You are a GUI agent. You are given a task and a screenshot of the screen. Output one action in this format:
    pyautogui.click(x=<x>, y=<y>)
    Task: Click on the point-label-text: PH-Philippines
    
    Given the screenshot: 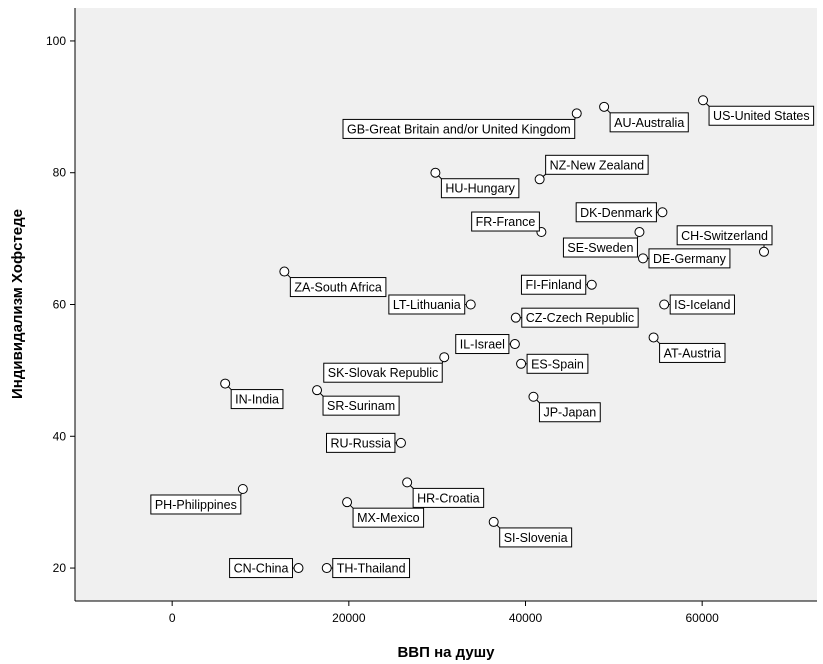 What is the action you would take?
    pyautogui.click(x=196, y=505)
    